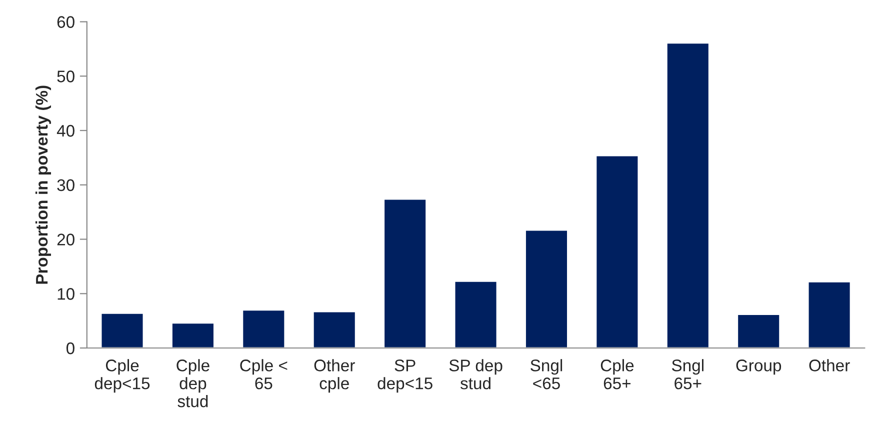 This screenshot has height=435, width=869. I want to click on x-tick-label: Cple dep stud, so click(193, 383).